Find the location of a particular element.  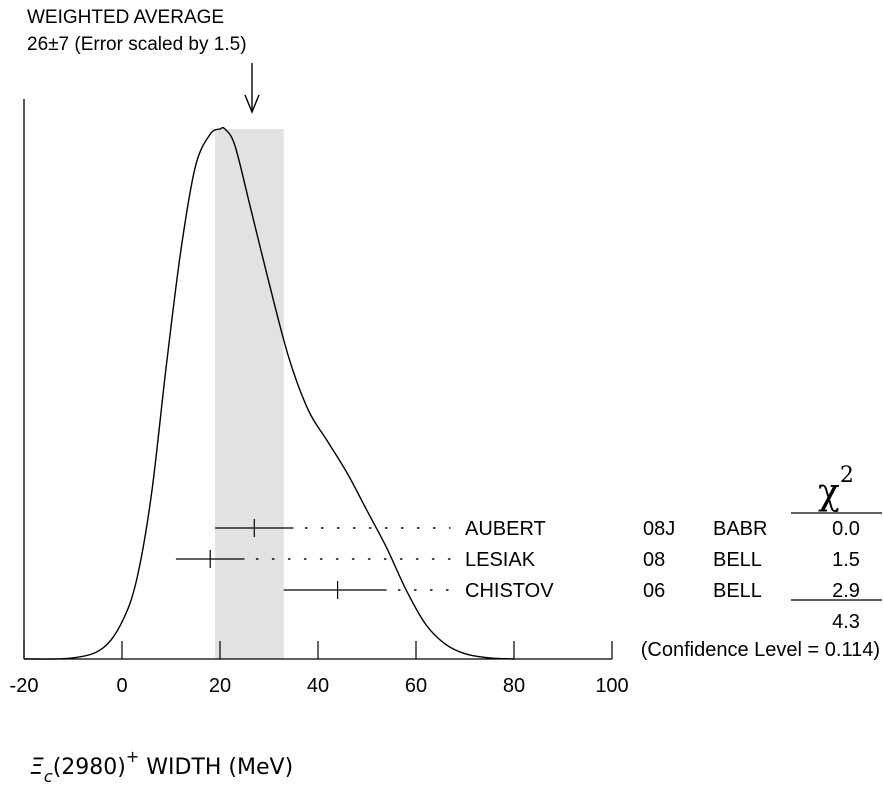

chi2-header: χ2 is located at coordinates (836, 488).